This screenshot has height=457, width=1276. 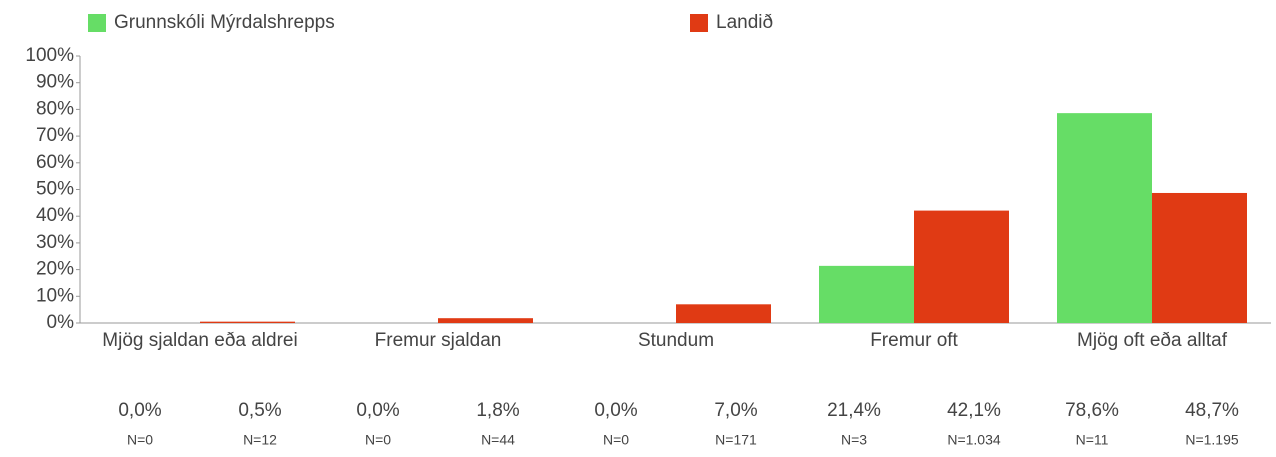 What do you see at coordinates (260, 440) in the screenshot?
I see `n-label: N=12` at bounding box center [260, 440].